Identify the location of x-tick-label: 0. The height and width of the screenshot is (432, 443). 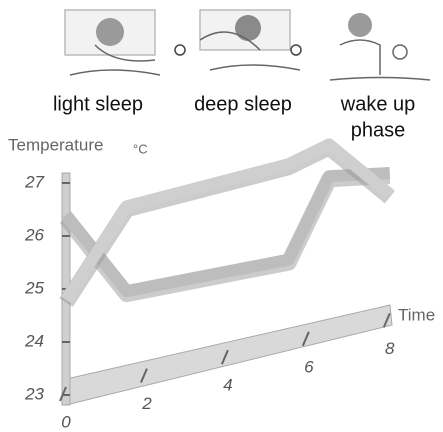
(66, 421).